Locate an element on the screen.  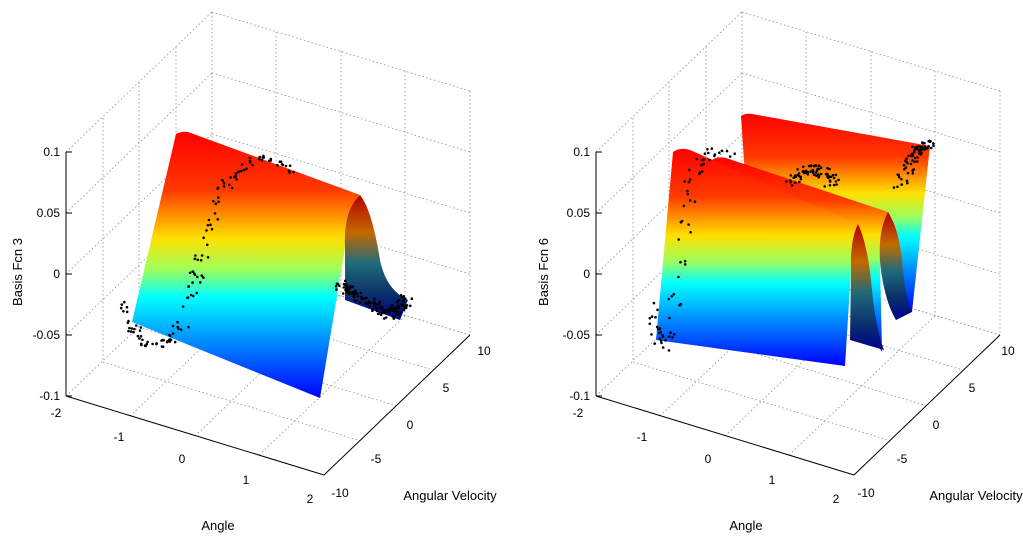
surface-right-ridge-middle-side is located at coordinates (895, 266).